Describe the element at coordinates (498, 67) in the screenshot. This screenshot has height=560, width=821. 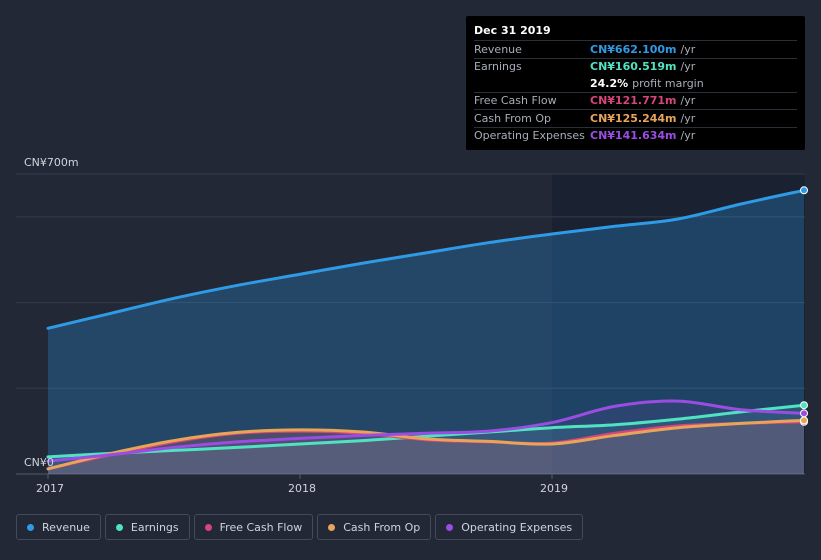
I see `tooltip-row-label: Earnings` at that location.